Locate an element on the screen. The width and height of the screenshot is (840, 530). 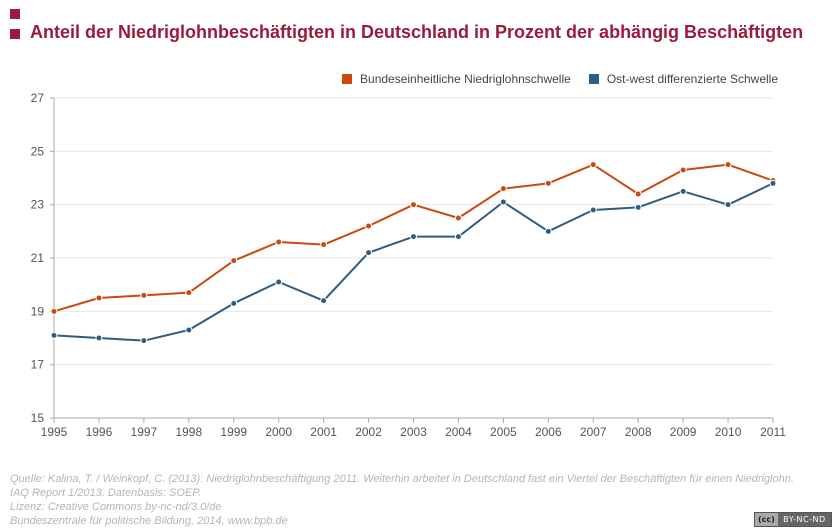
x-tick-label: 2004 is located at coordinates (458, 432).